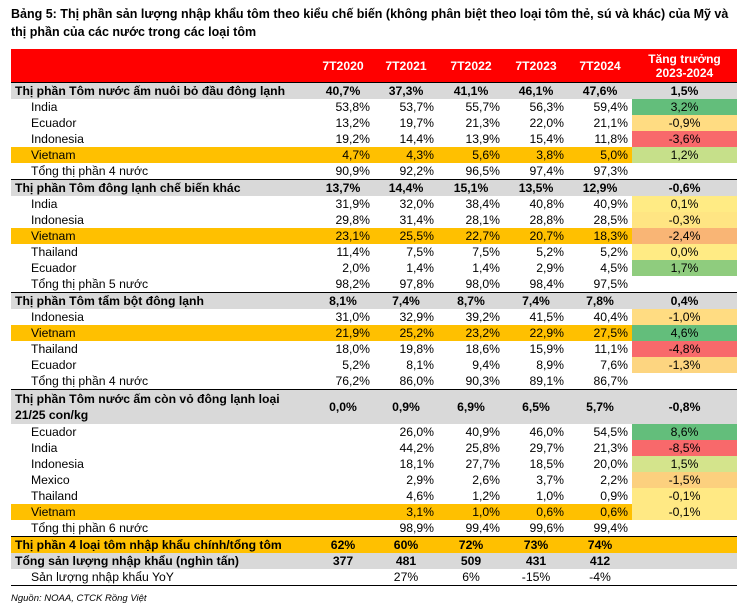  Describe the element at coordinates (482, 349) in the screenshot. I see `value-cell: 18,6%` at that location.